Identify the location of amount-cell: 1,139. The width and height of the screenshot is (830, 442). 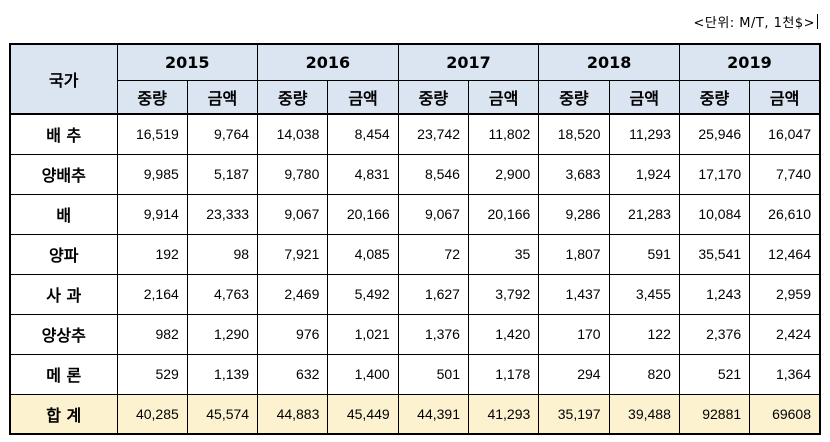
(222, 374).